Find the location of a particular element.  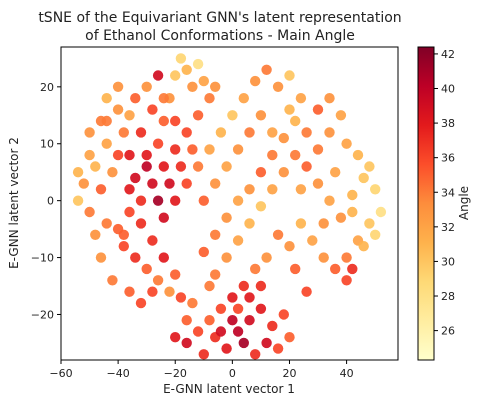

x-tick-label: 20 is located at coordinates (289, 373).